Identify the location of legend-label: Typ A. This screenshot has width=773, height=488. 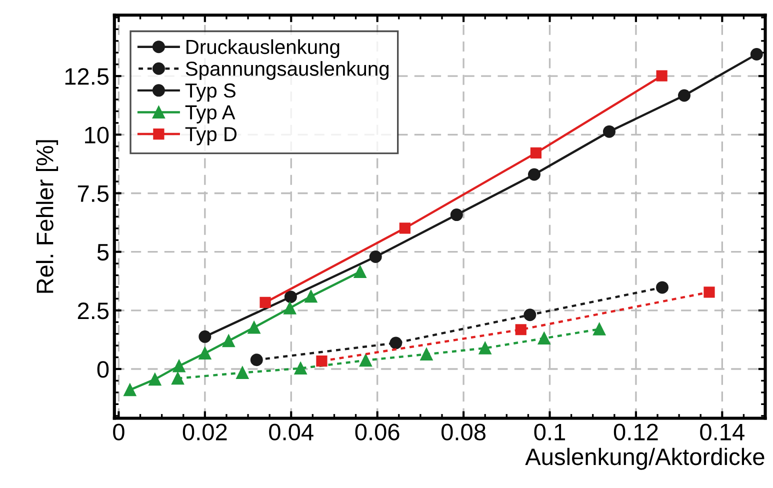
(210, 114).